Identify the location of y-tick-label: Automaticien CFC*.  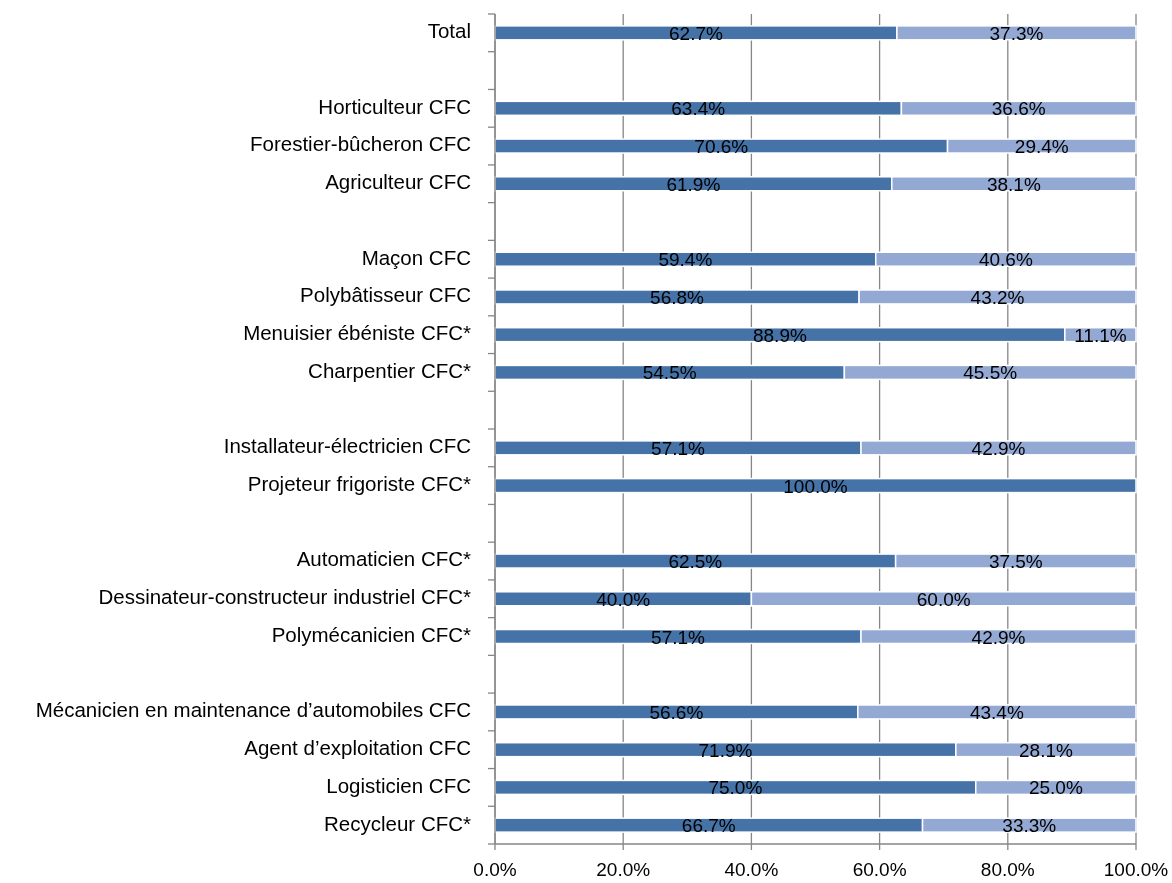
(384, 559).